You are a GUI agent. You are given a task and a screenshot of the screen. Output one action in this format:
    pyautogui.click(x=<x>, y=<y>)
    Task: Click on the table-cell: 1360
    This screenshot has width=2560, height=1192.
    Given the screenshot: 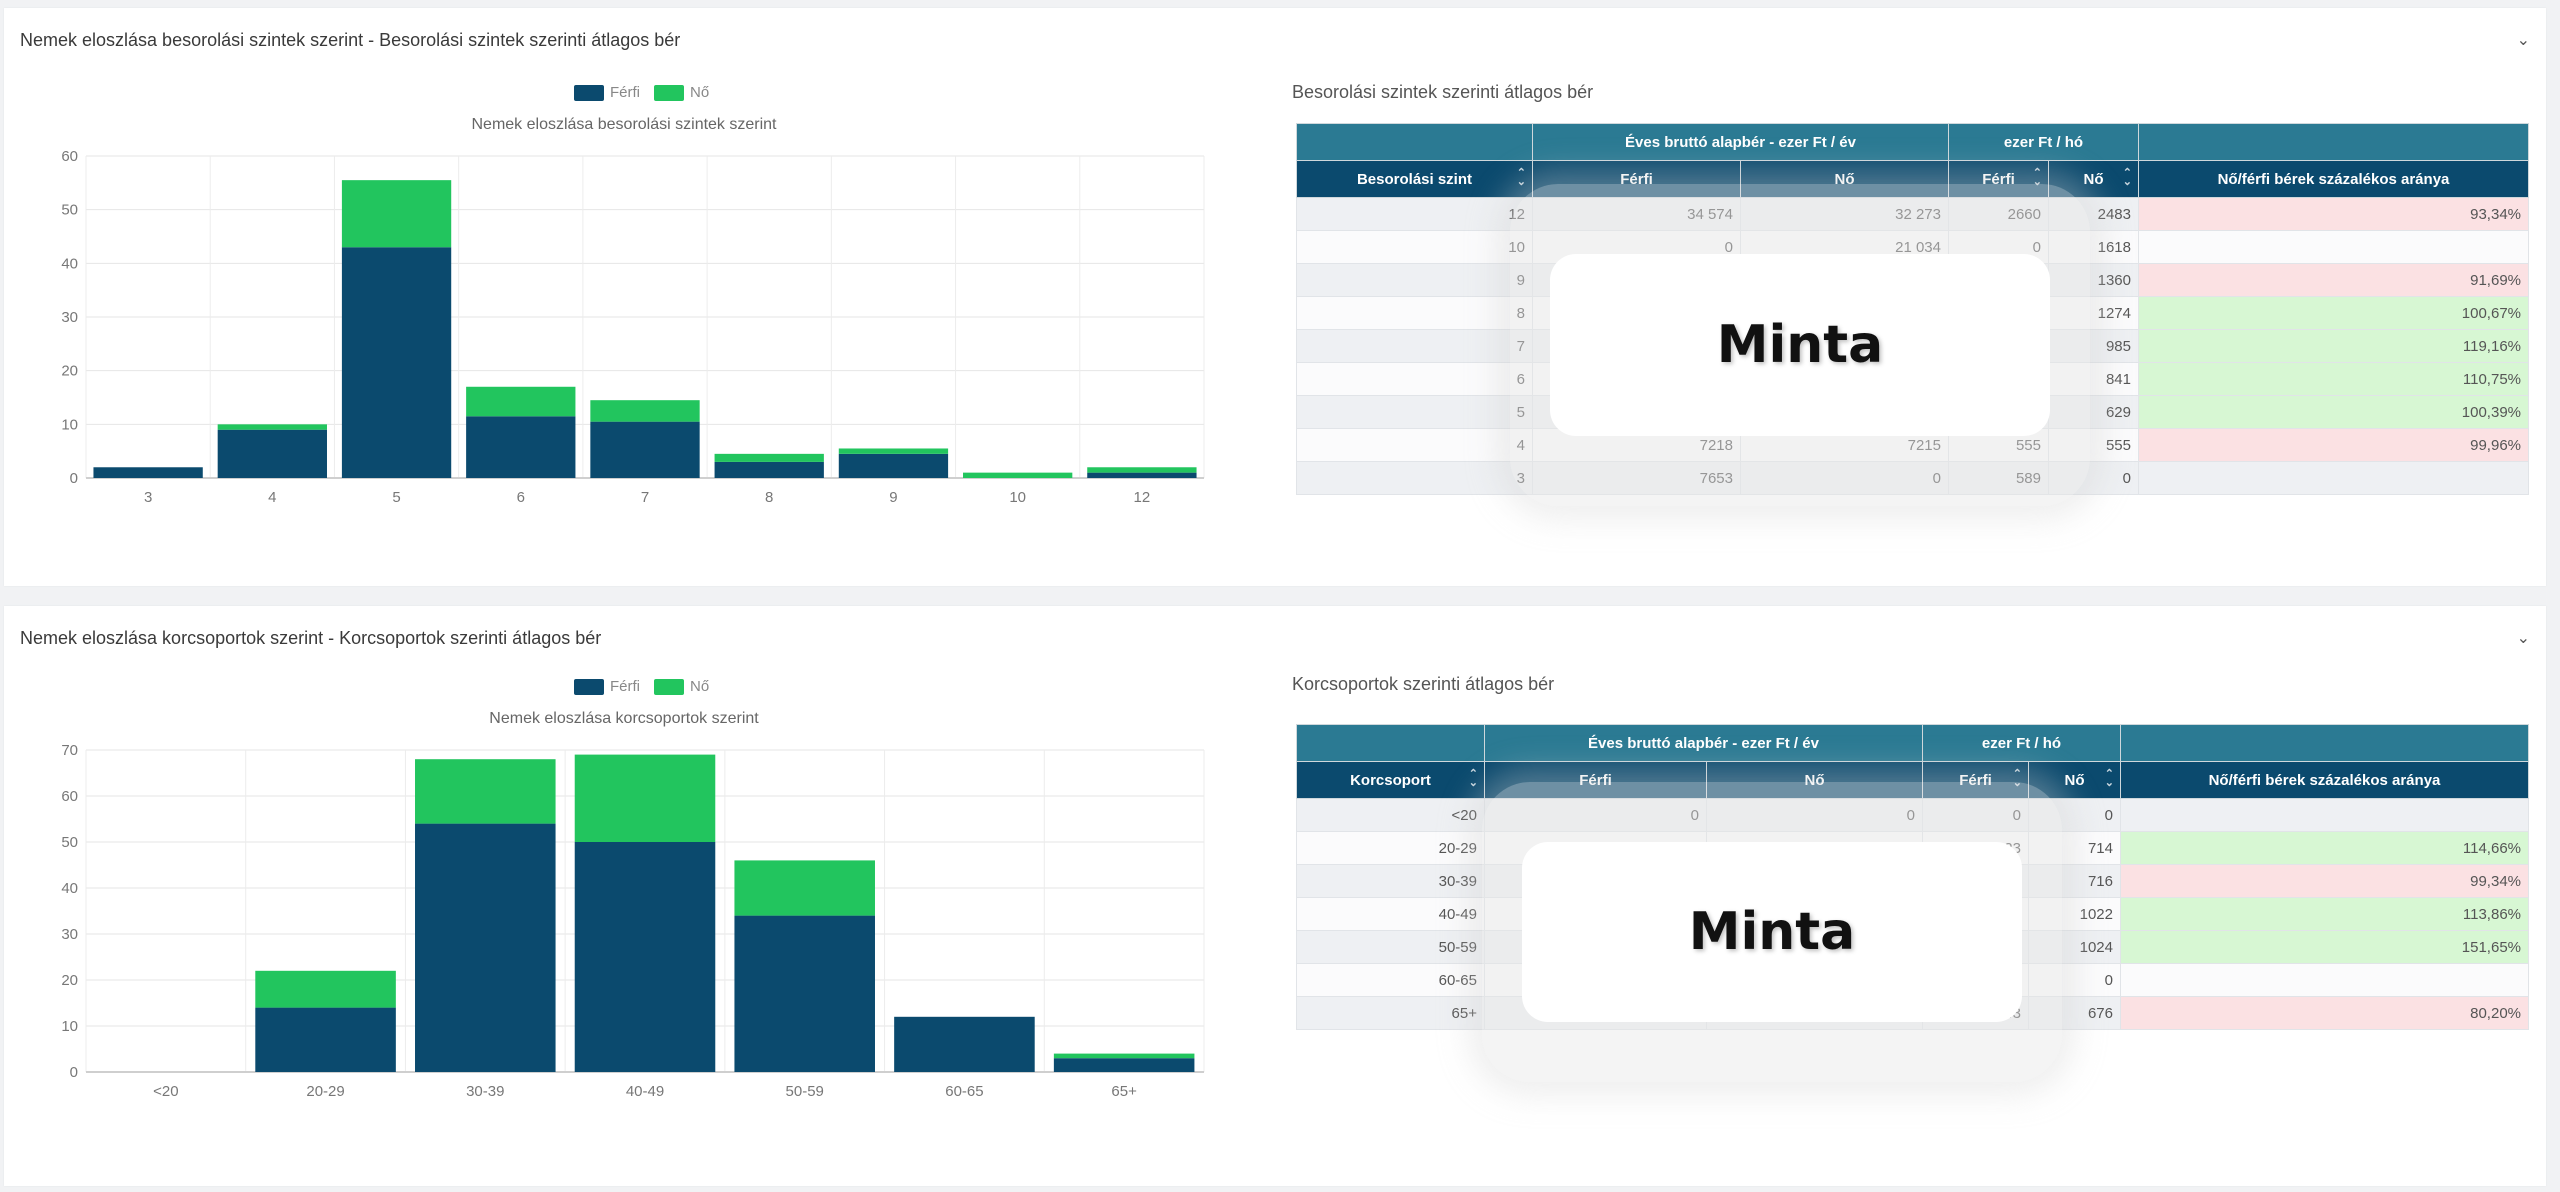 What is the action you would take?
    pyautogui.click(x=2093, y=280)
    